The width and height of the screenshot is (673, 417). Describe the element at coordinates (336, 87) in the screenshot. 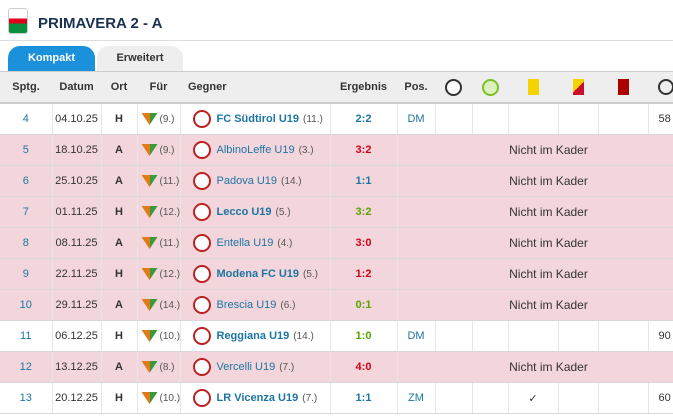

I see `header-row: Sptg. Datum Ort Für Gegner Ergebnis Pos.` at that location.